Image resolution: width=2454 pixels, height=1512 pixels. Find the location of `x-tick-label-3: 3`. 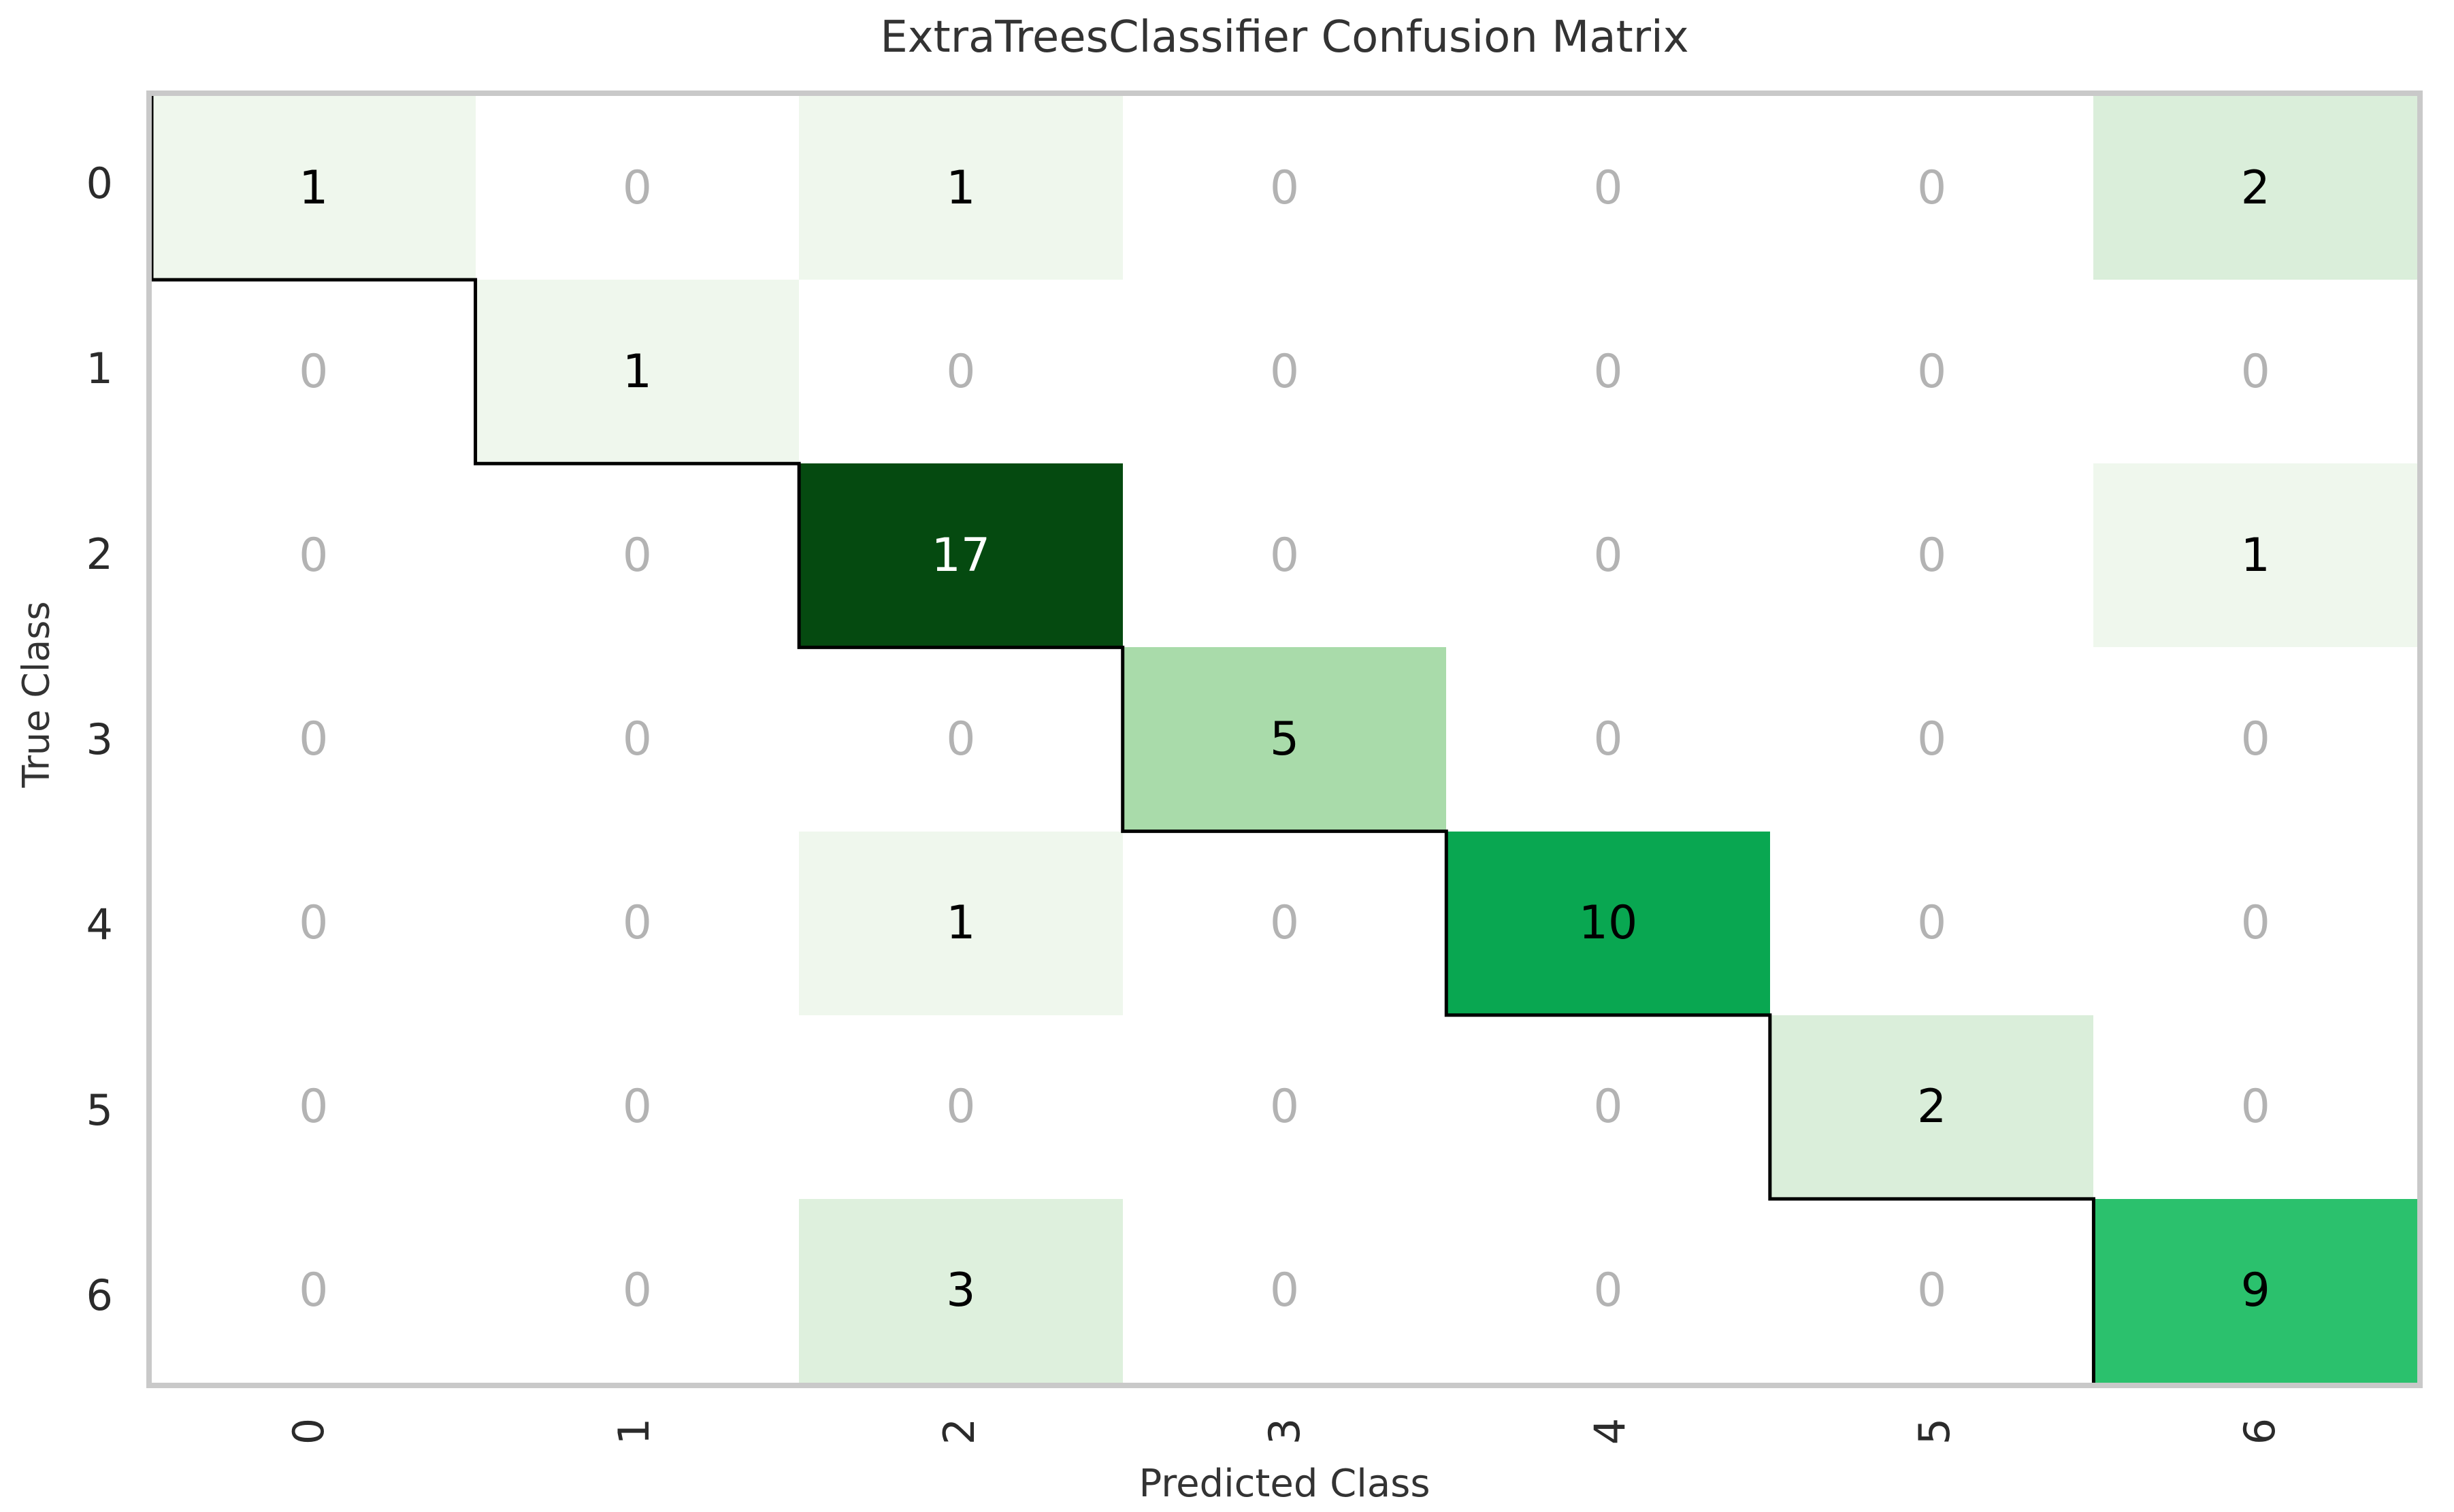

x-tick-label-3: 3 is located at coordinates (1284, 1431).